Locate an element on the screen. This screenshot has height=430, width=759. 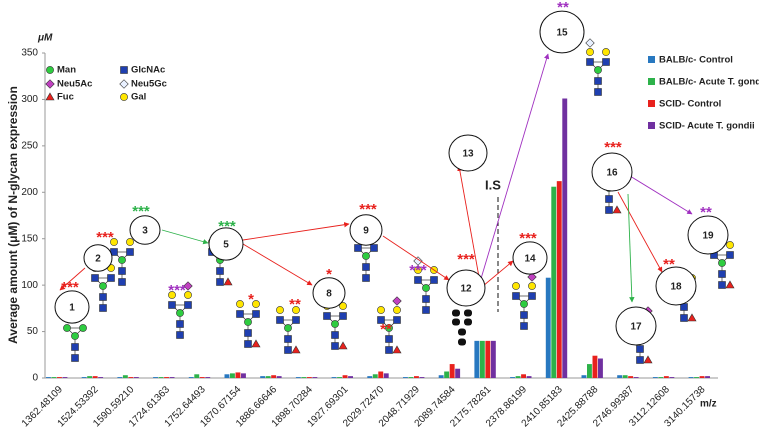
glycan-number: 8 is located at coordinates (329, 294).